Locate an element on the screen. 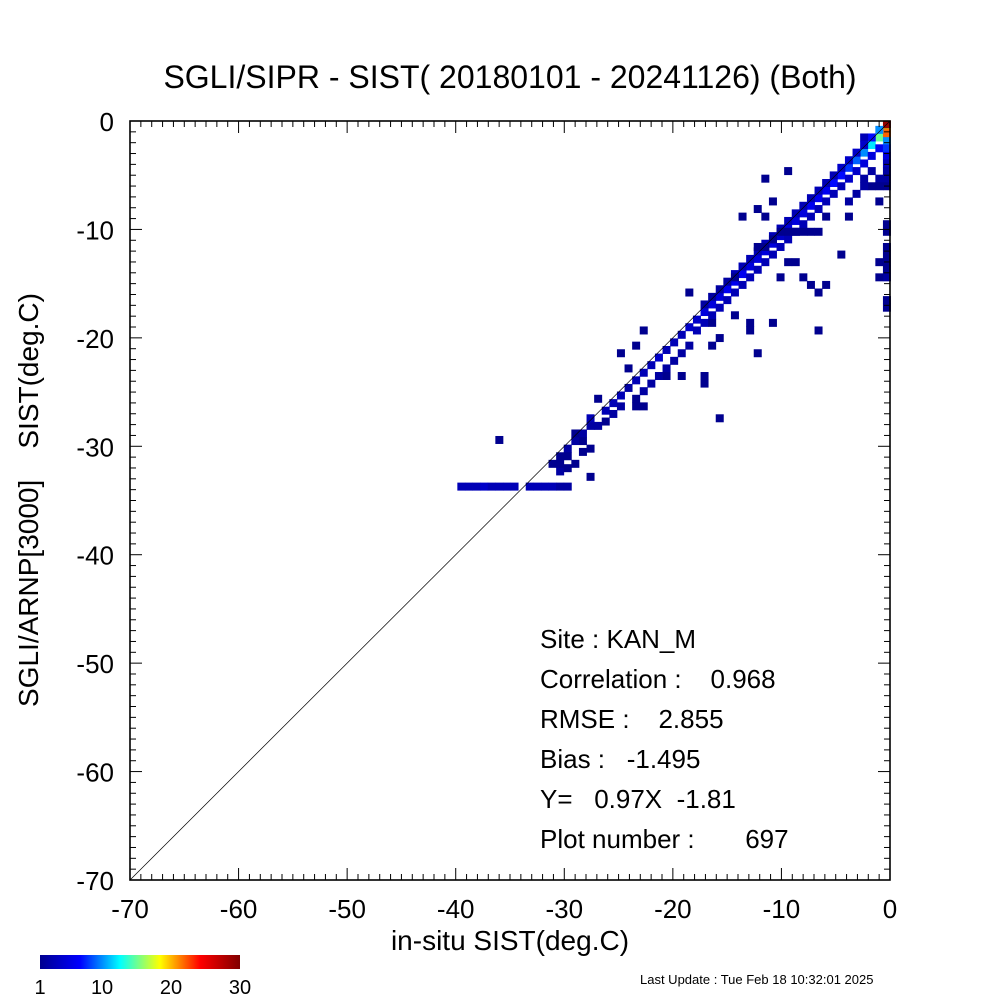 The height and width of the screenshot is (1000, 1000). colorbar-tick-label: 10 is located at coordinates (102, 988).